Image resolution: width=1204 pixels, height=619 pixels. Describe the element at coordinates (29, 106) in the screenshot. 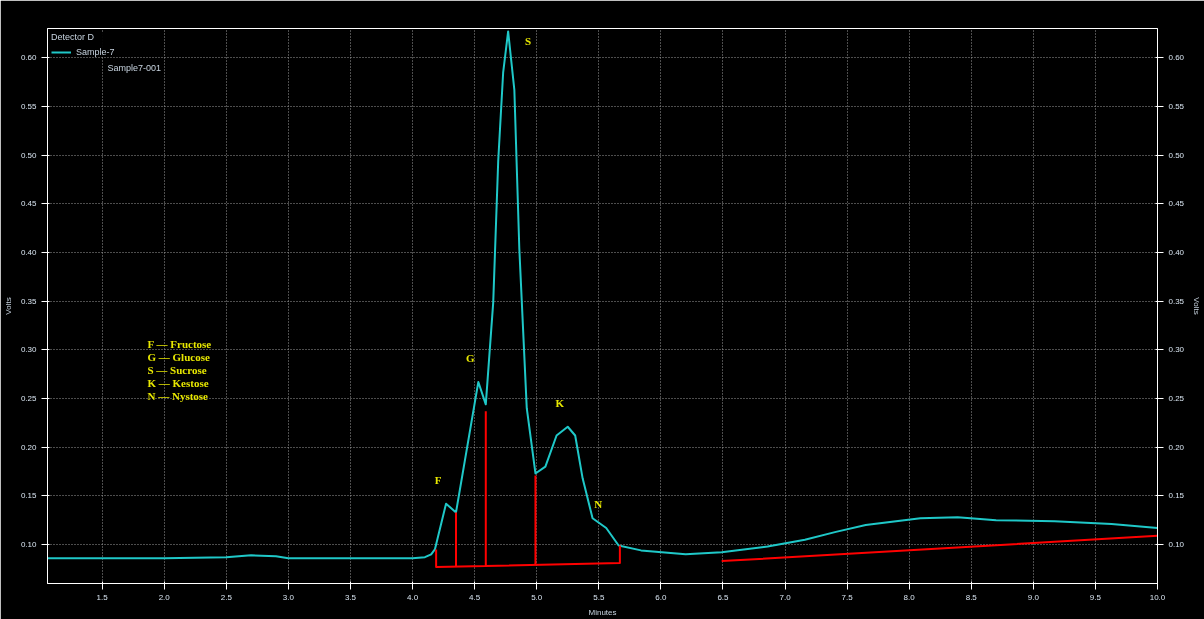

I see `y-tick-label: 0.55` at that location.